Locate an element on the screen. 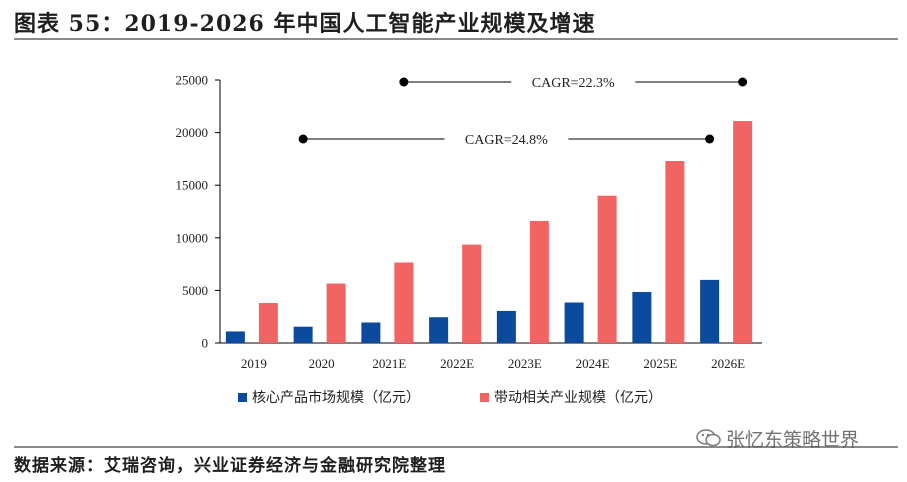 The width and height of the screenshot is (907, 482). y-tick-label: 15000 is located at coordinates (192, 185).